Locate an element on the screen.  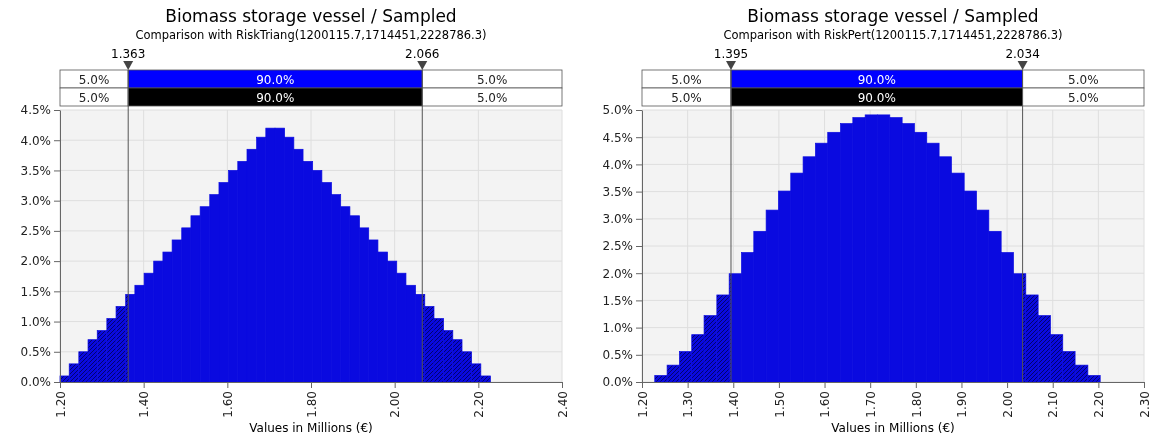
ref-line-label: 1.395 is located at coordinates (731, 54).